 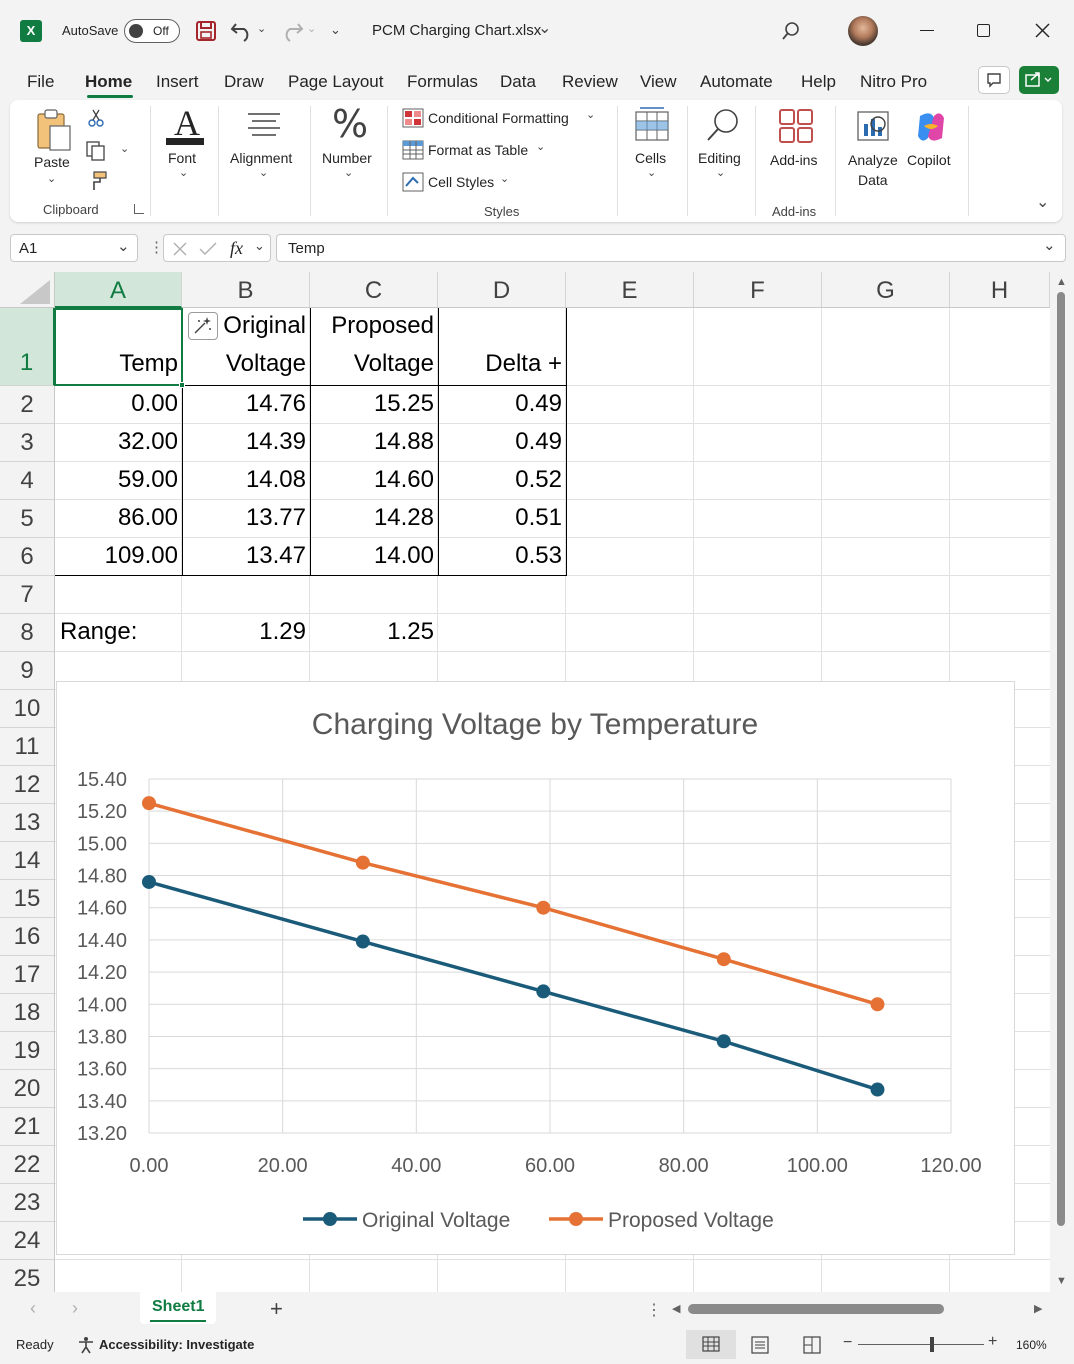 I want to click on zoom-in-icon: +, so click(x=993, y=1341).